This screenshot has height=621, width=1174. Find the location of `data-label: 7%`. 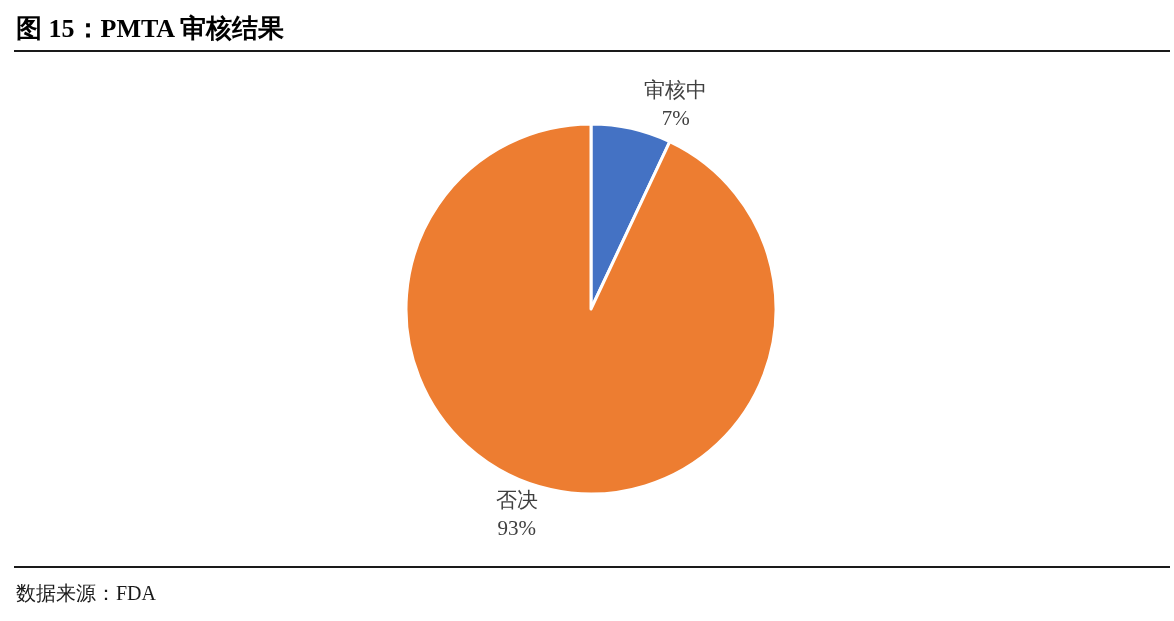

data-label: 7% is located at coordinates (675, 117).